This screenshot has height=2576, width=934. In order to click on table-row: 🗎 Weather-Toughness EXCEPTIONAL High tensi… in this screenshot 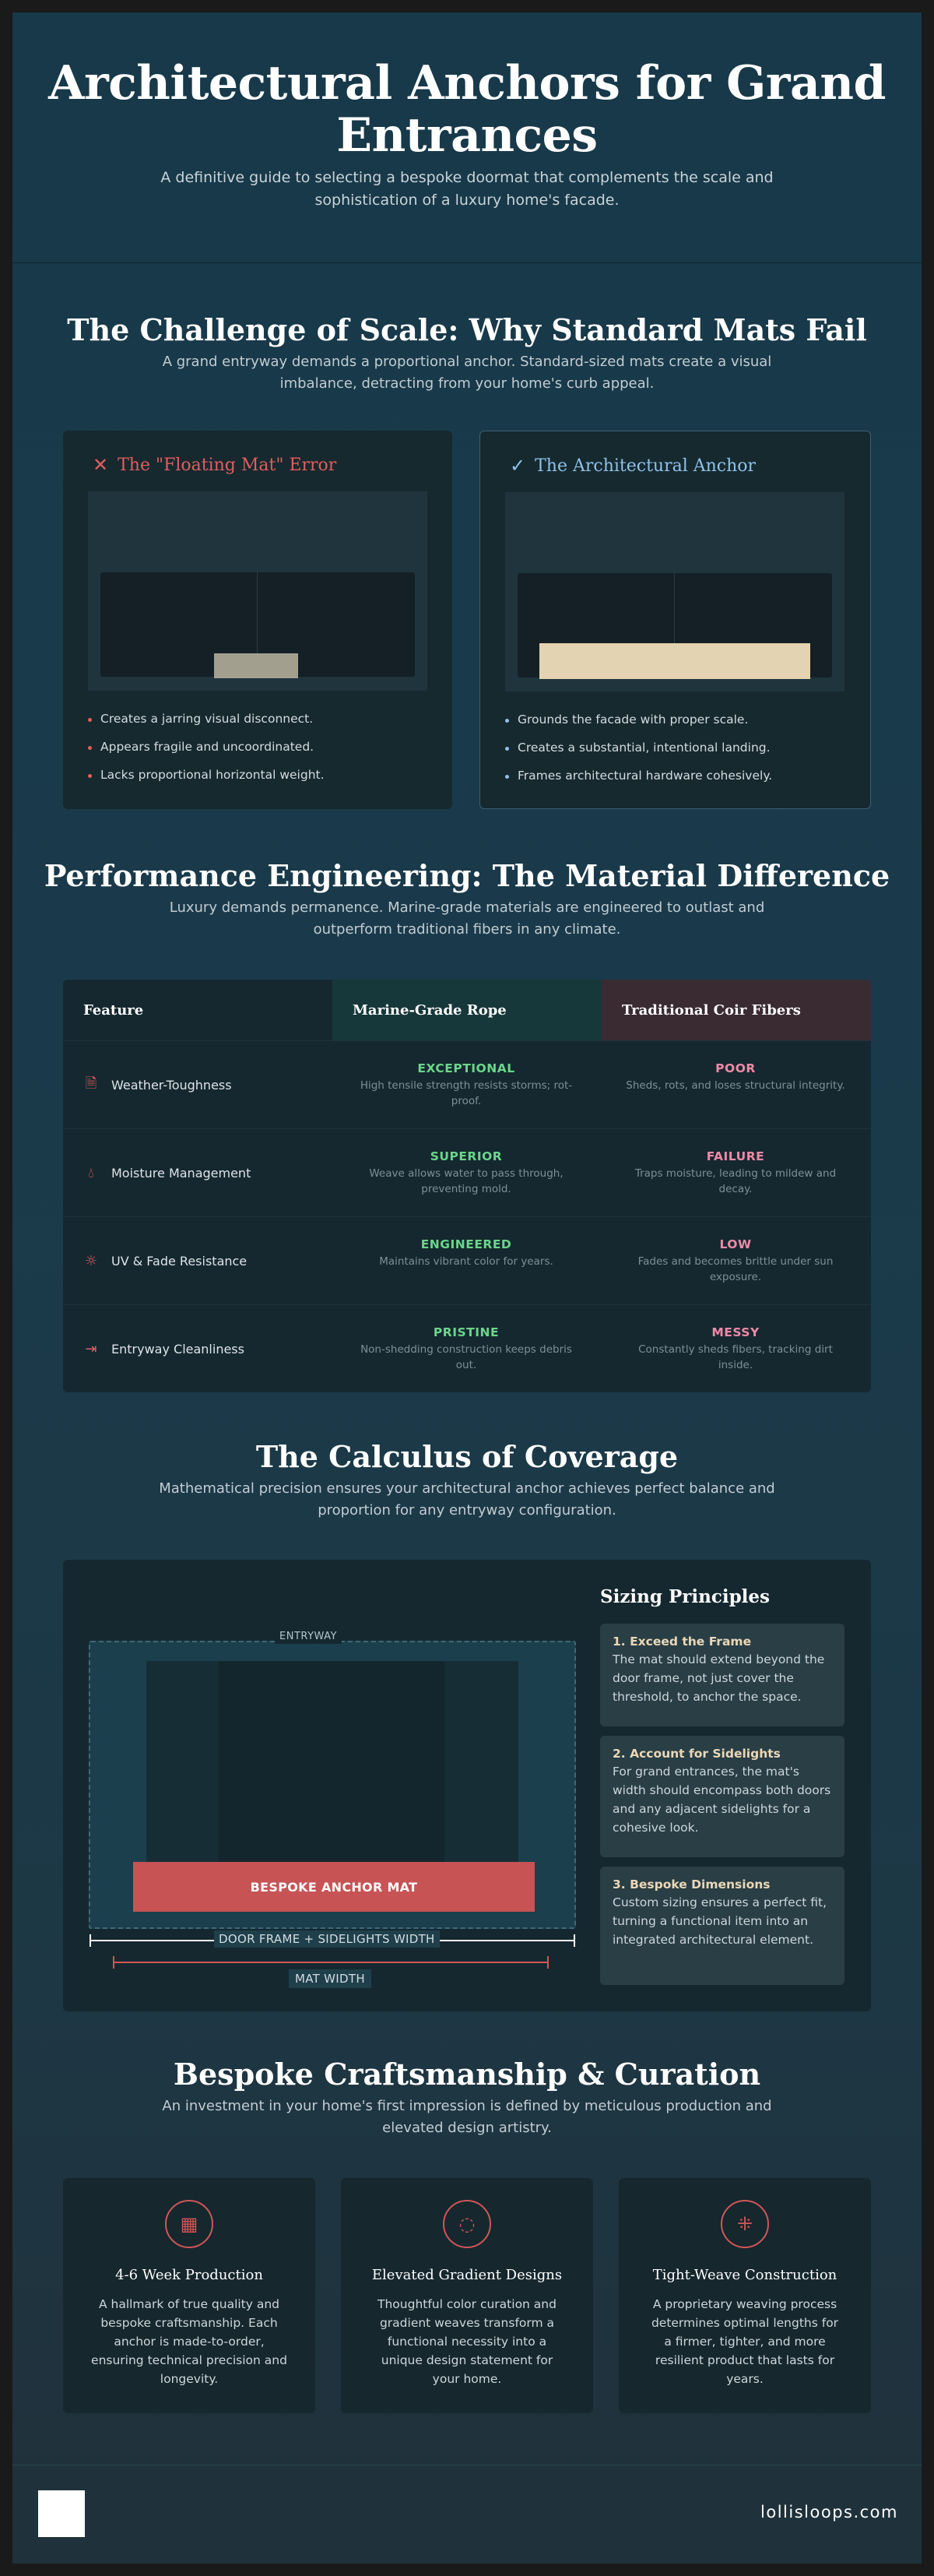, I will do `click(467, 1084)`.